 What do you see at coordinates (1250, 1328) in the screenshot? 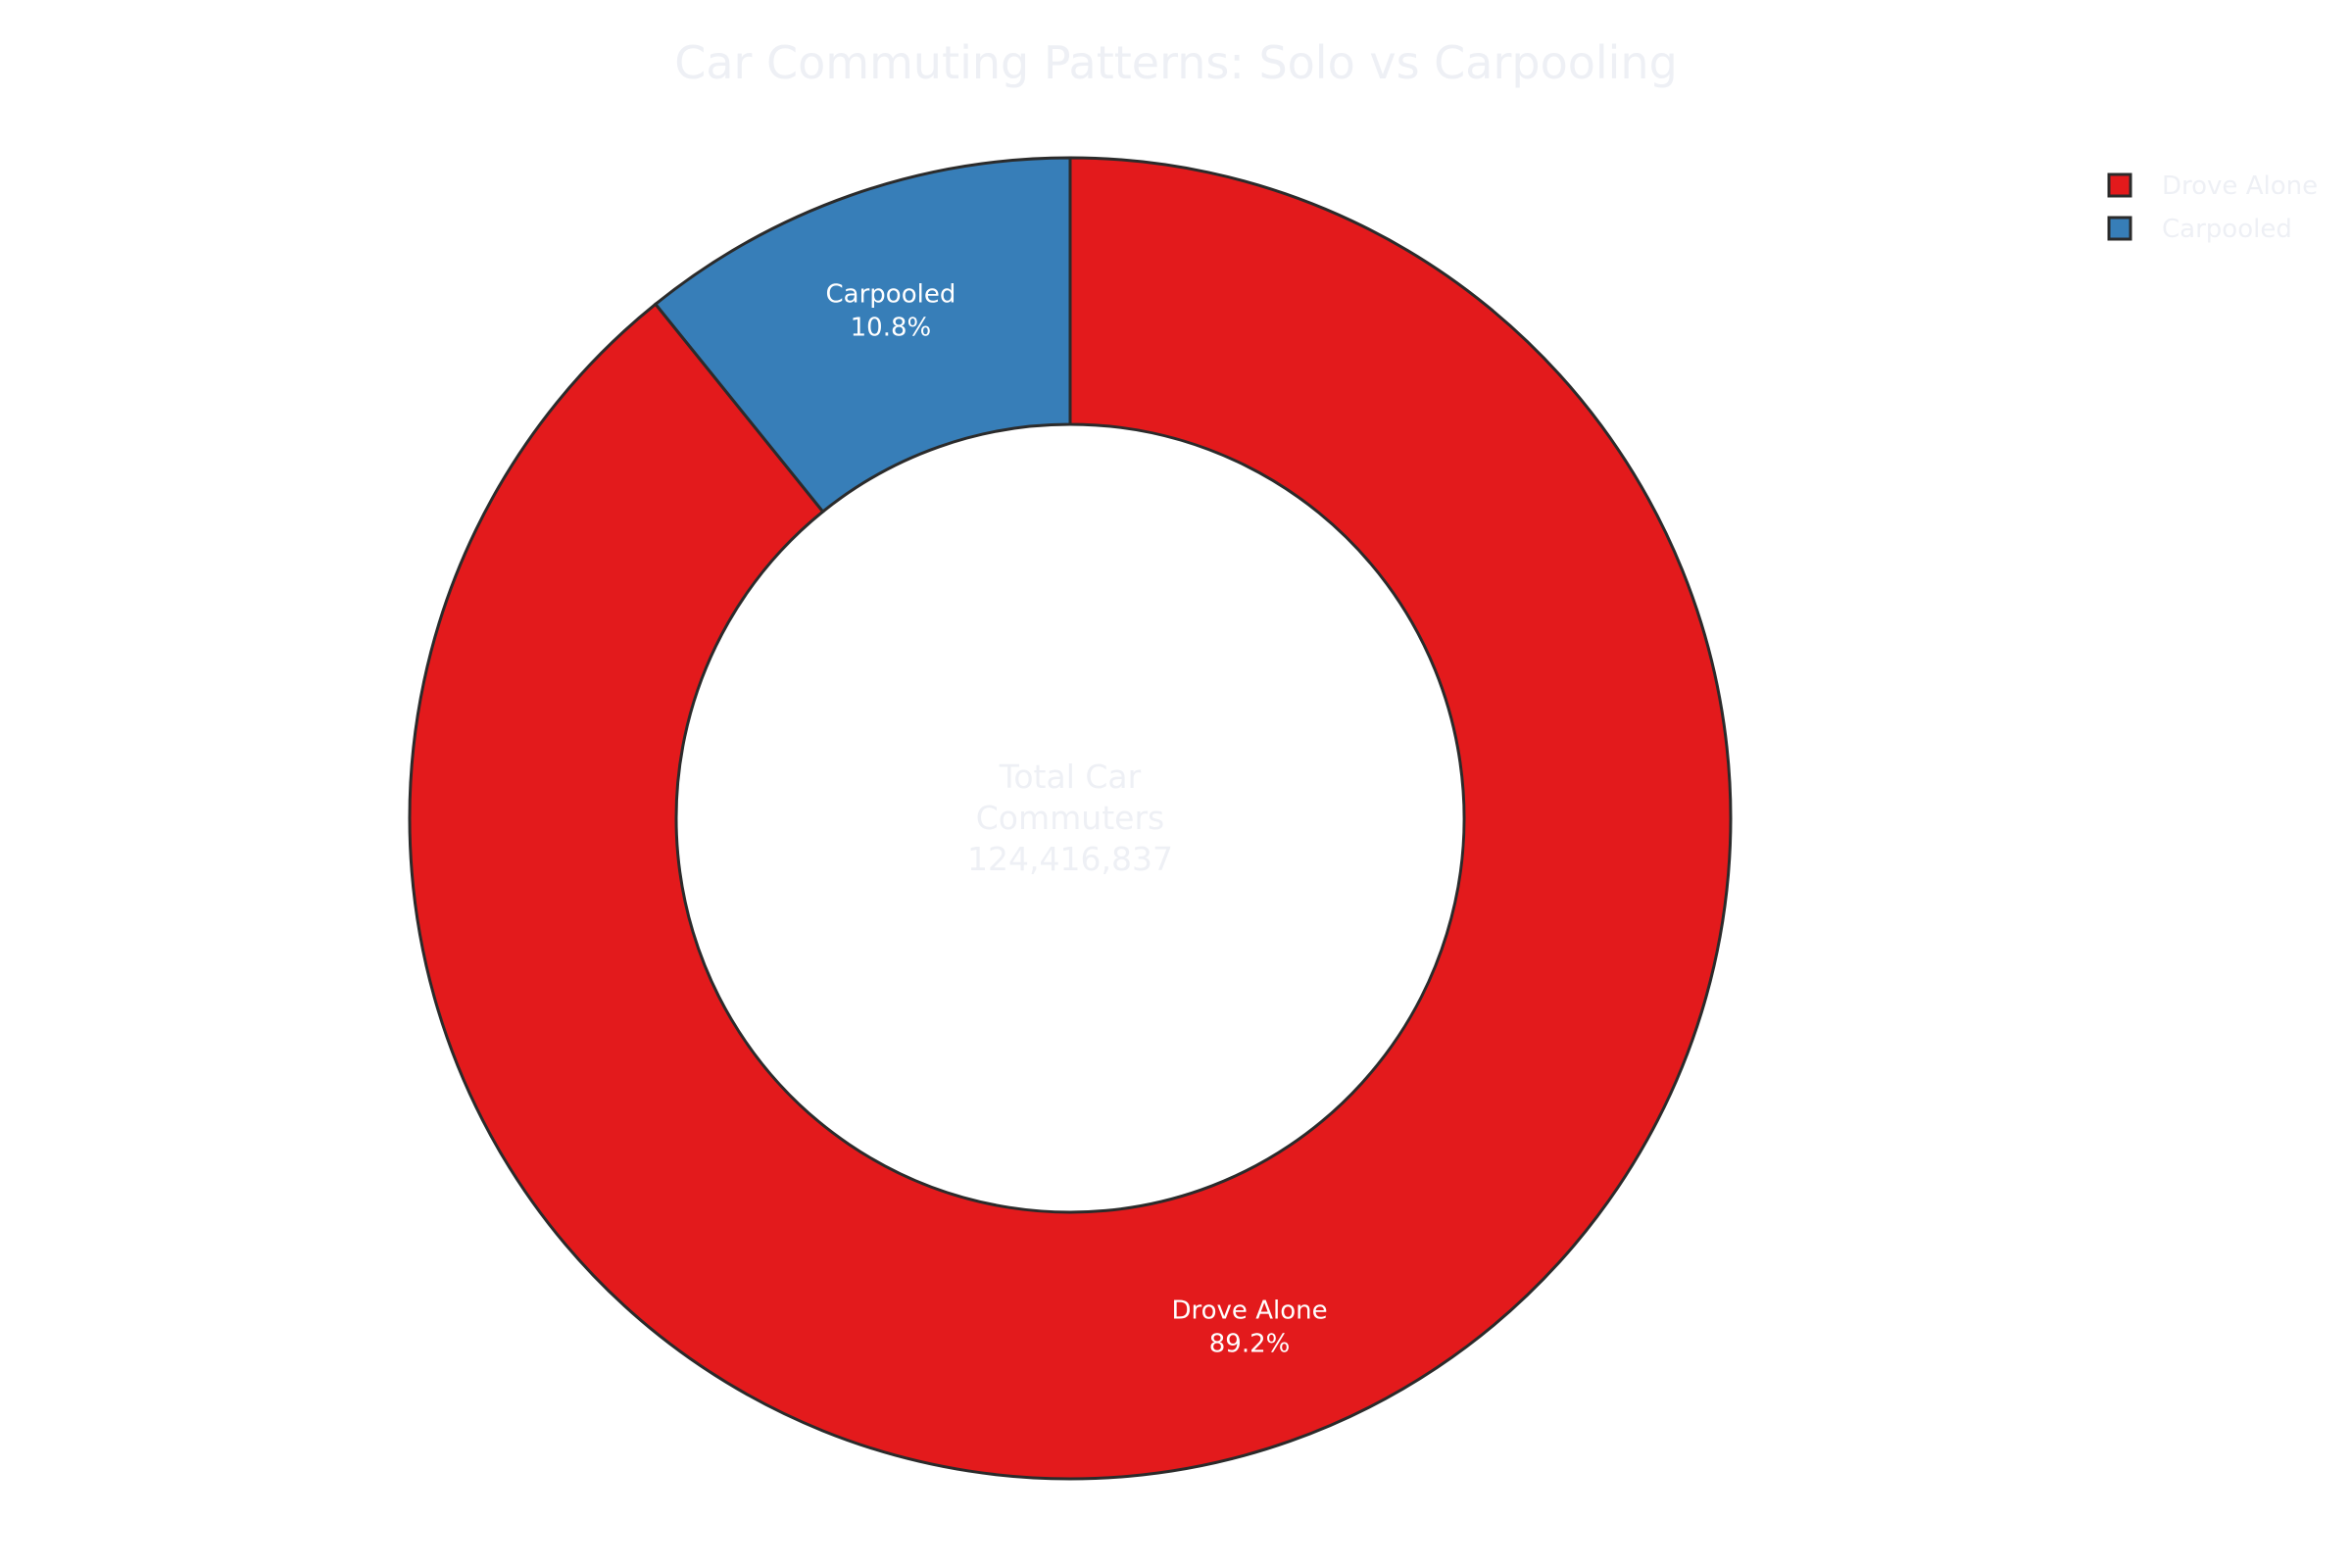
I see `slice-label-drove-alone: Drove Alone 89.2%` at bounding box center [1250, 1328].